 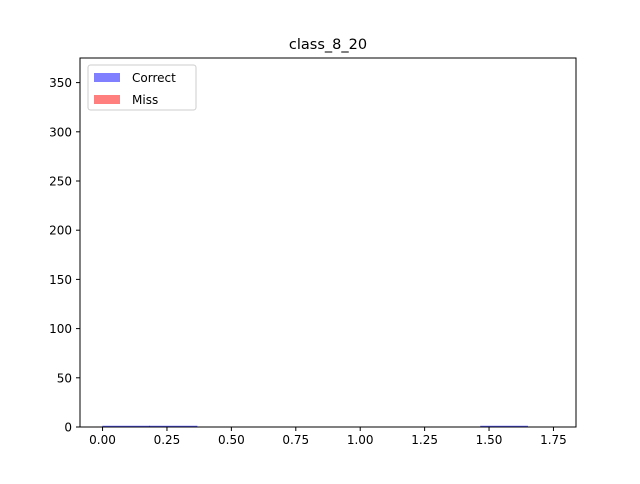 I want to click on x-tick-label: 1.25, so click(x=424, y=440).